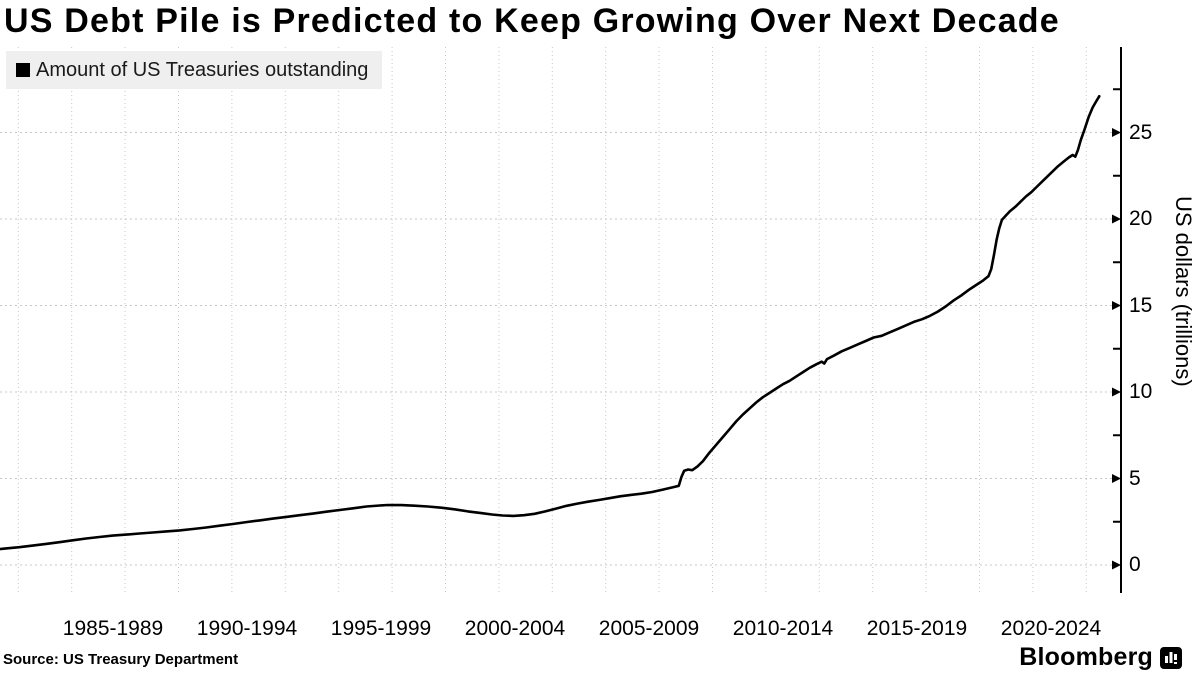 Image resolution: width=1200 pixels, height=675 pixels. What do you see at coordinates (113, 628) in the screenshot?
I see `x-tick-label: 1985-1989` at bounding box center [113, 628].